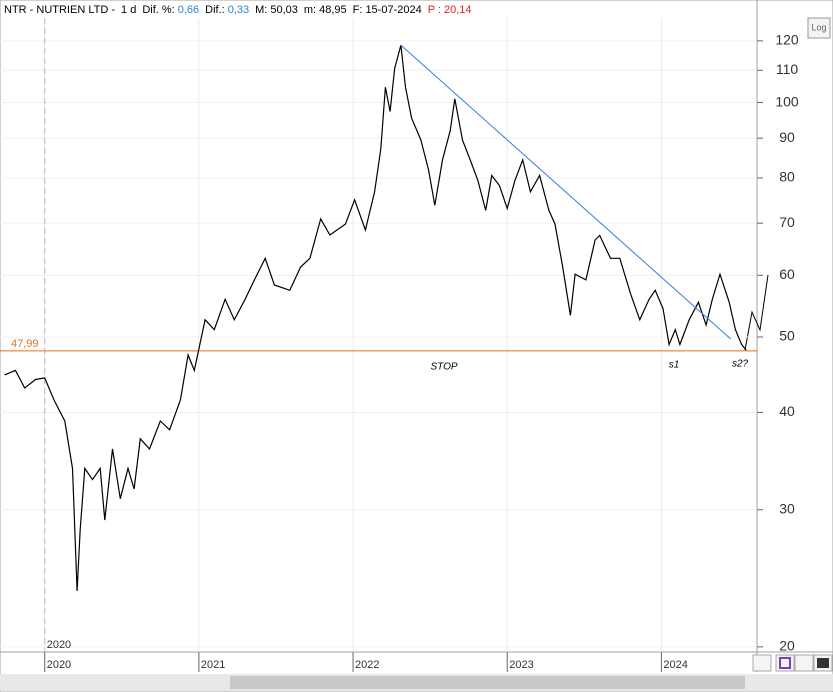 The image size is (833, 692). I want to click on field-label: M:, so click(261, 10).